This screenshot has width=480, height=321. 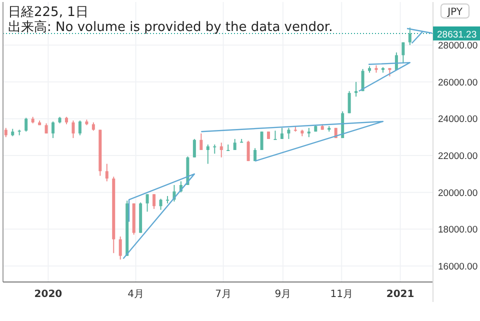 What do you see at coordinates (400, 294) in the screenshot?
I see `x-tick-label: 2021` at bounding box center [400, 294].